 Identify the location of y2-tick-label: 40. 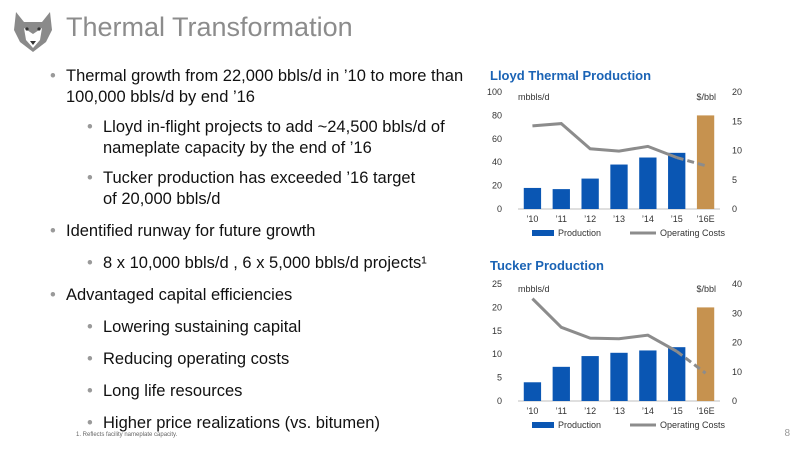
(737, 284).